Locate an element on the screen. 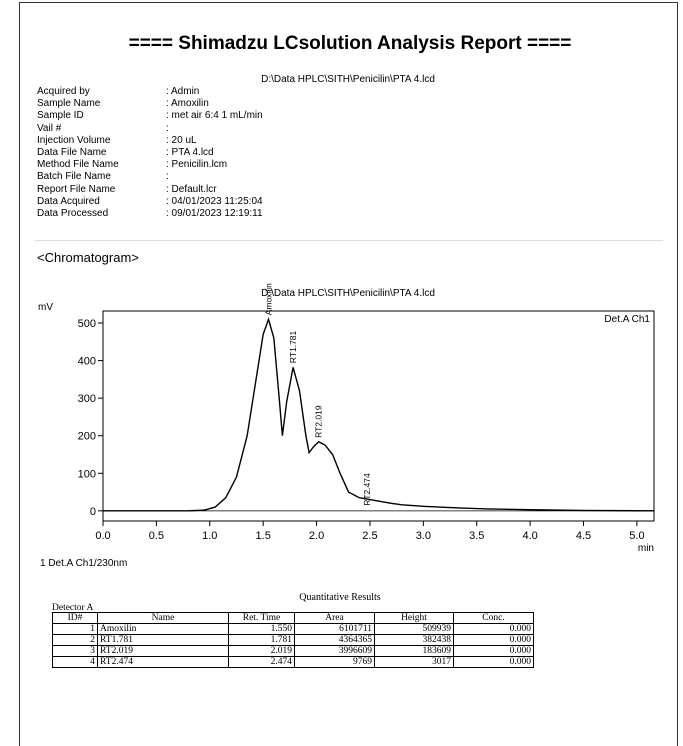  file-path: D:\Data HPLC\SITH\Penicilin\PTA 4.lcd is located at coordinates (348, 79).